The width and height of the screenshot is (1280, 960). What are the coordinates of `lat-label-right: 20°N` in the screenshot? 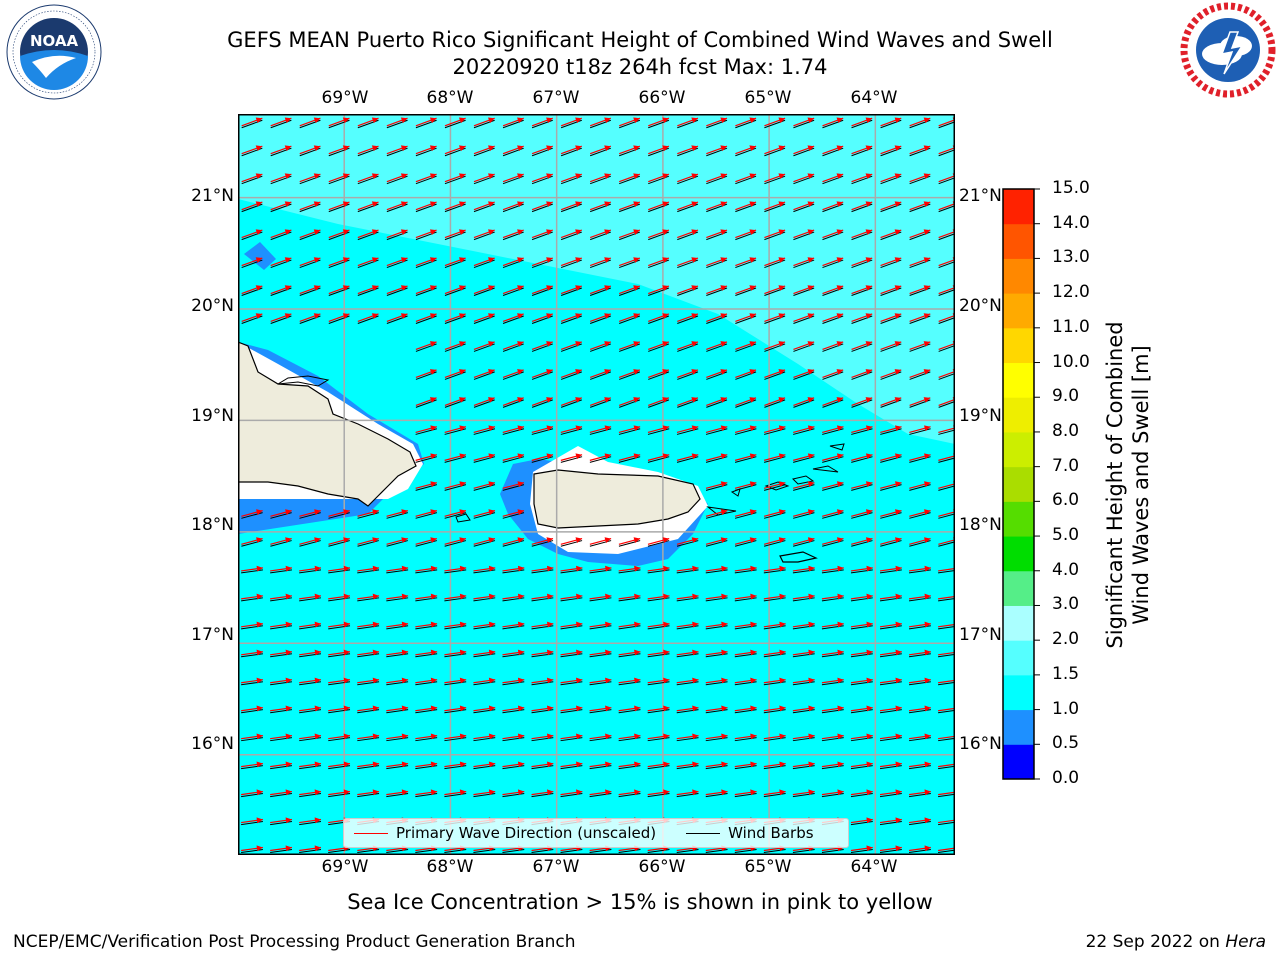 It's located at (980, 306).